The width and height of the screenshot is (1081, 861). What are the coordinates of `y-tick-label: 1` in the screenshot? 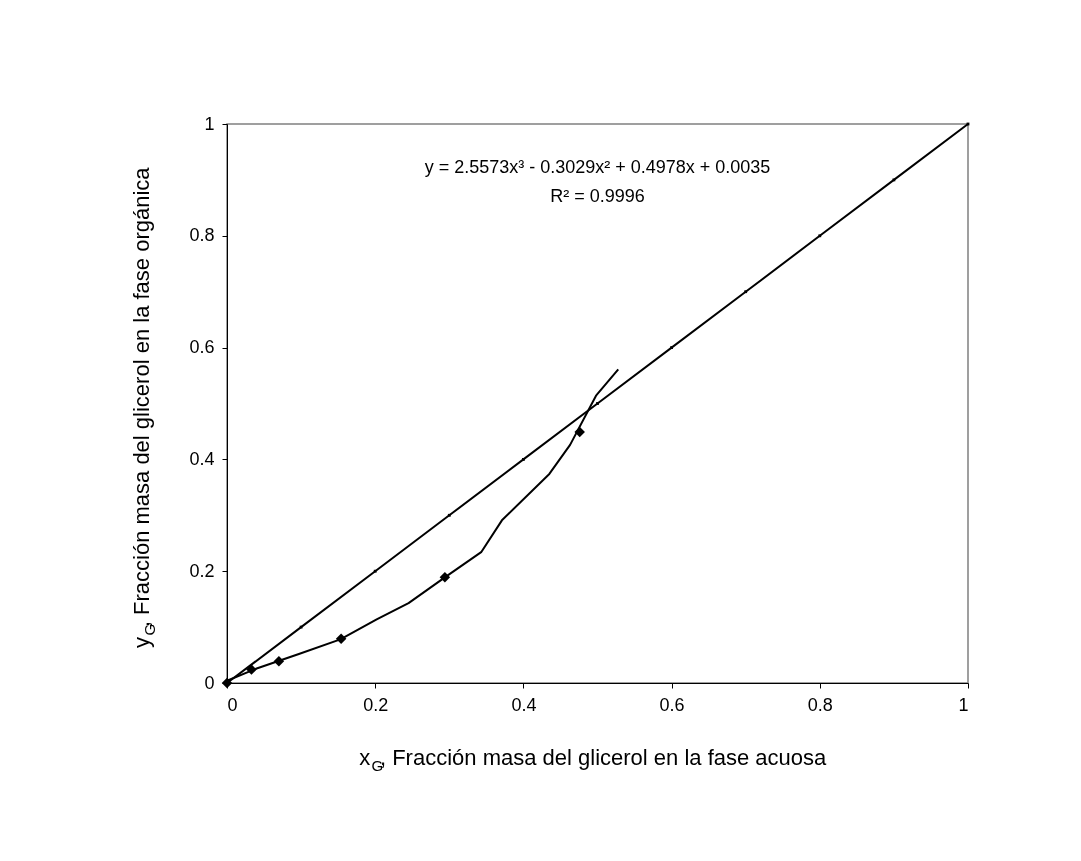 It's located at (209, 123).